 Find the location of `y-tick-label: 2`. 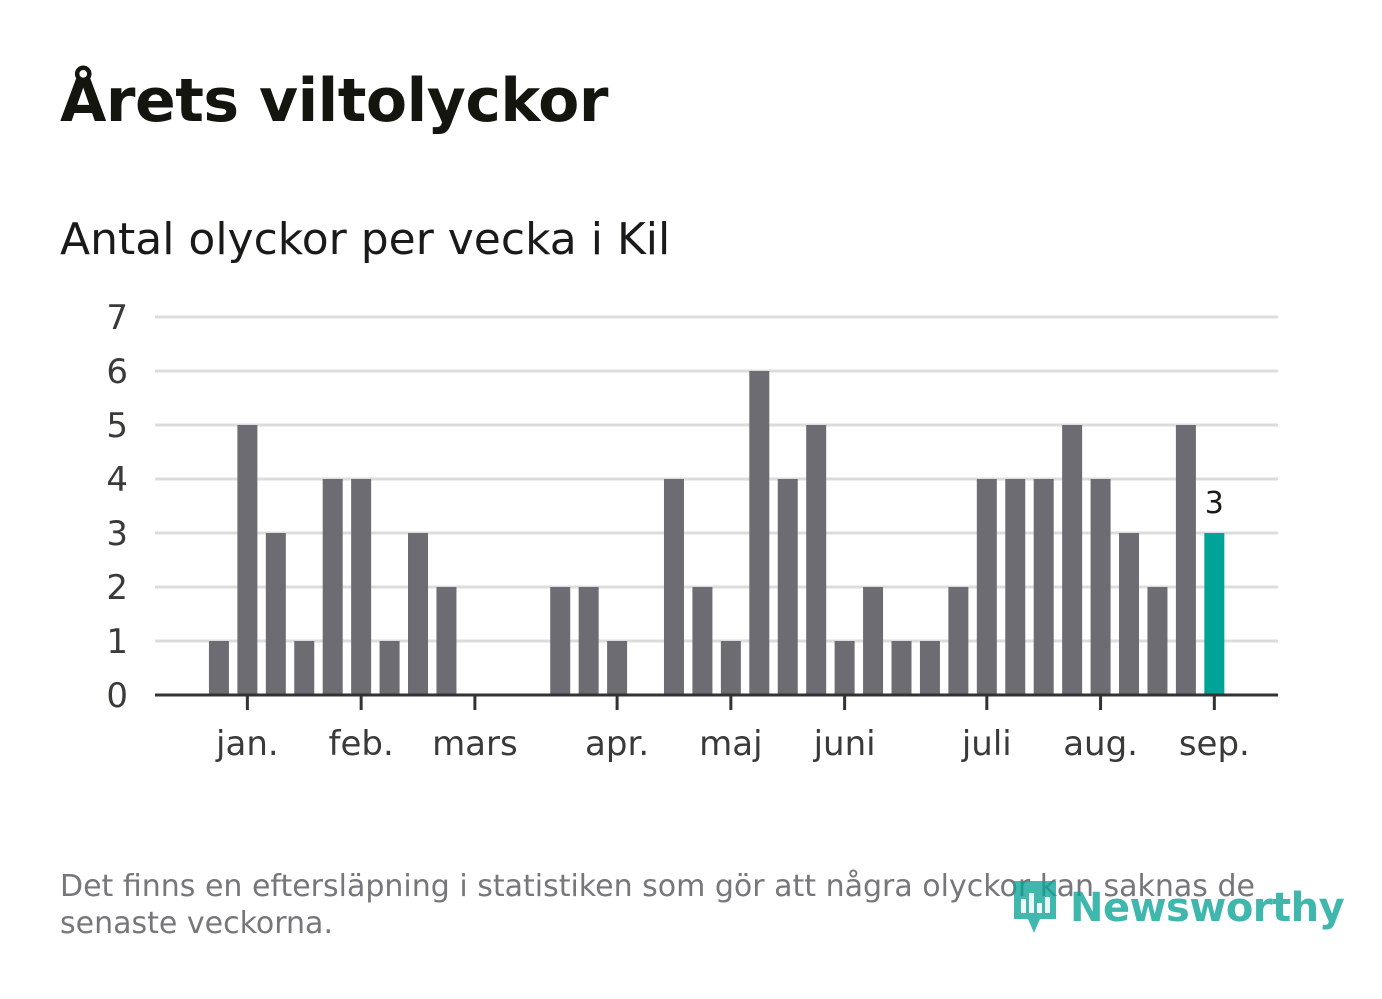

y-tick-label: 2 is located at coordinates (117, 588).